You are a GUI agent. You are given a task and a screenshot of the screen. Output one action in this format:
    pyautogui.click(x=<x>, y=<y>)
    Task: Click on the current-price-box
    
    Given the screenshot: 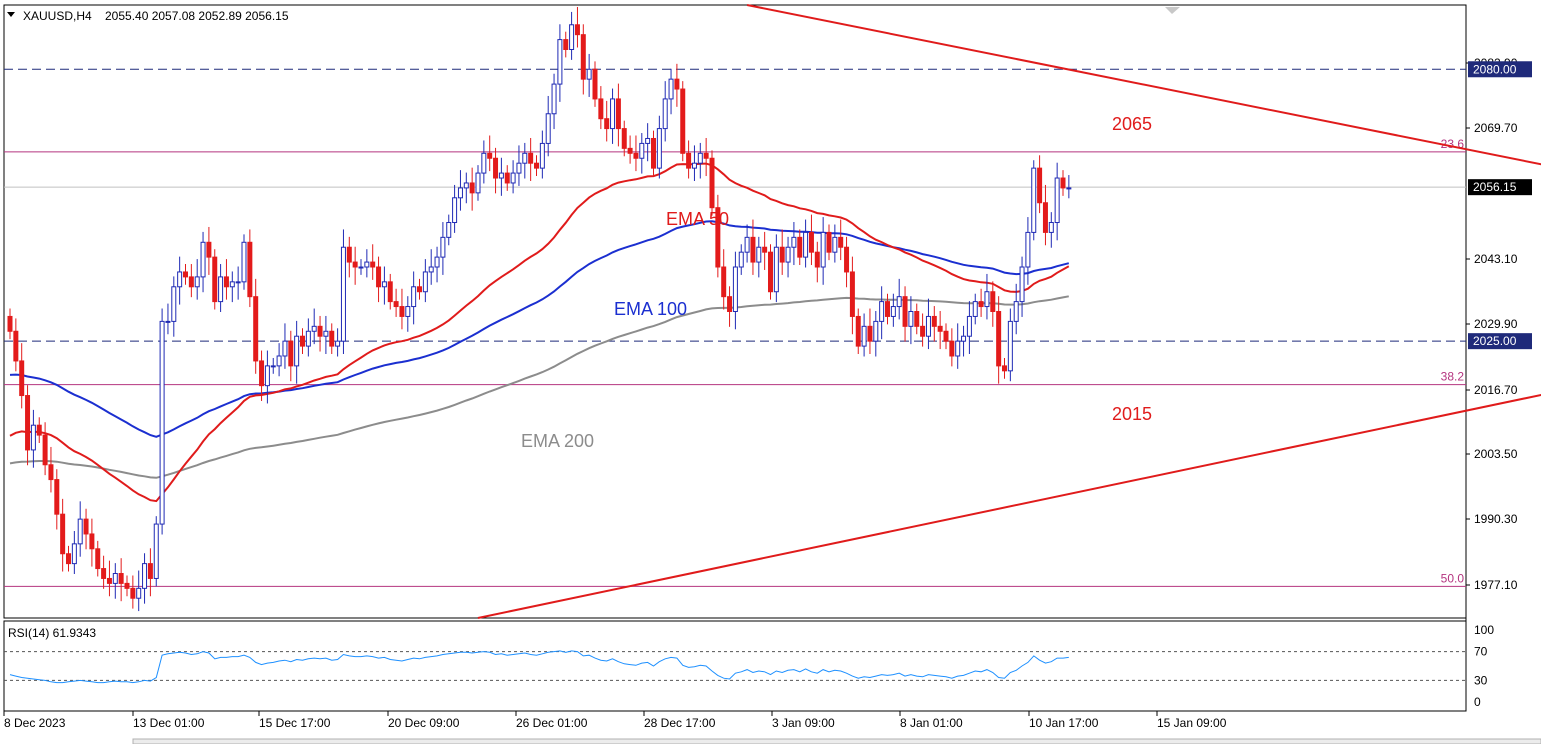 What is the action you would take?
    pyautogui.click(x=1500, y=187)
    